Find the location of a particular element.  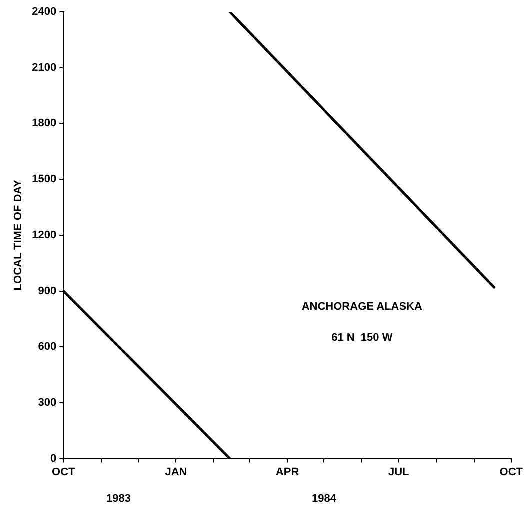

y-tick-label: 1200 is located at coordinates (44, 235).